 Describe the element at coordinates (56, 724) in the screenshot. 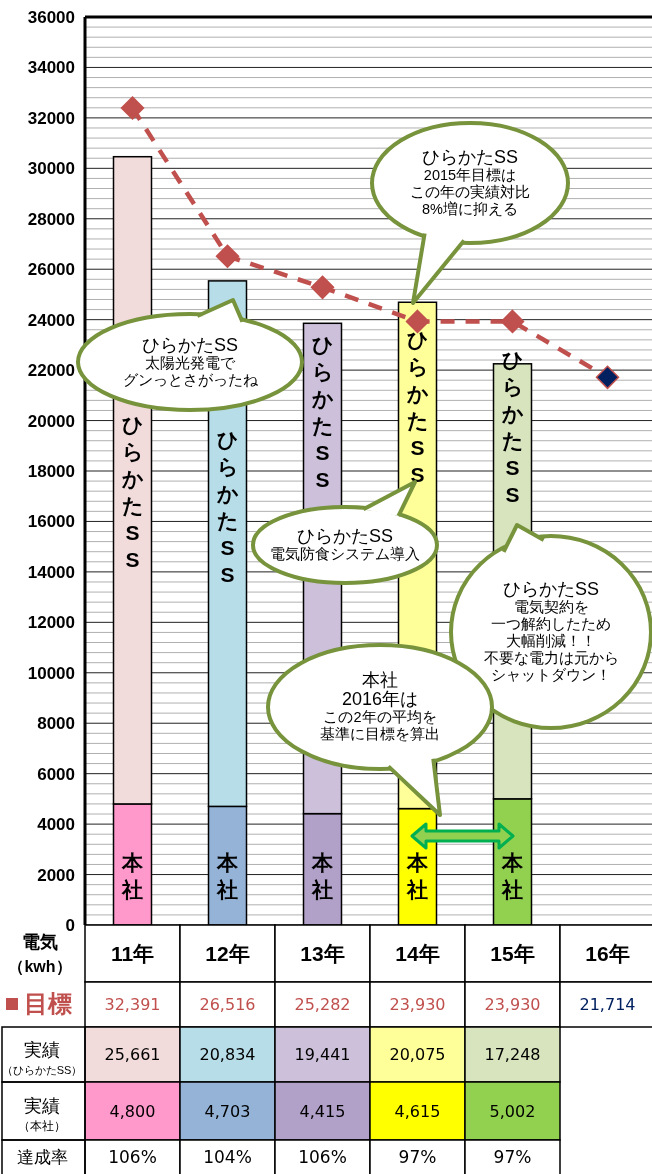

I see `y-tick-label: 8000` at that location.